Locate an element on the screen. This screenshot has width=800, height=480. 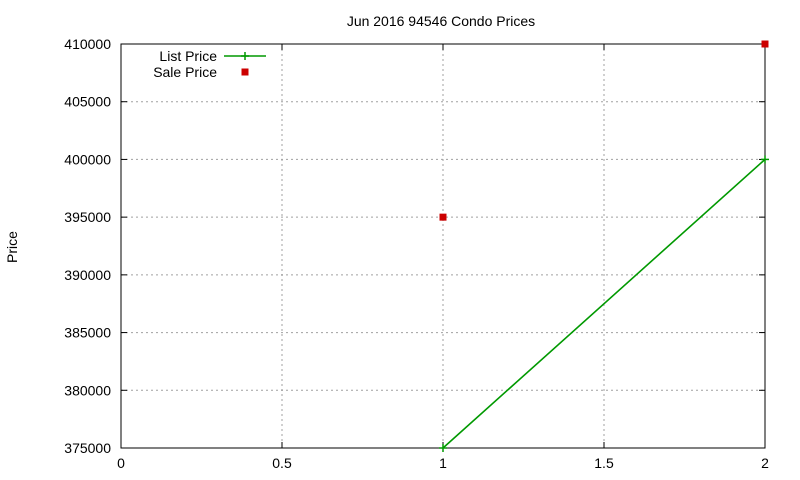
x-tick-label: 1 is located at coordinates (443, 463).